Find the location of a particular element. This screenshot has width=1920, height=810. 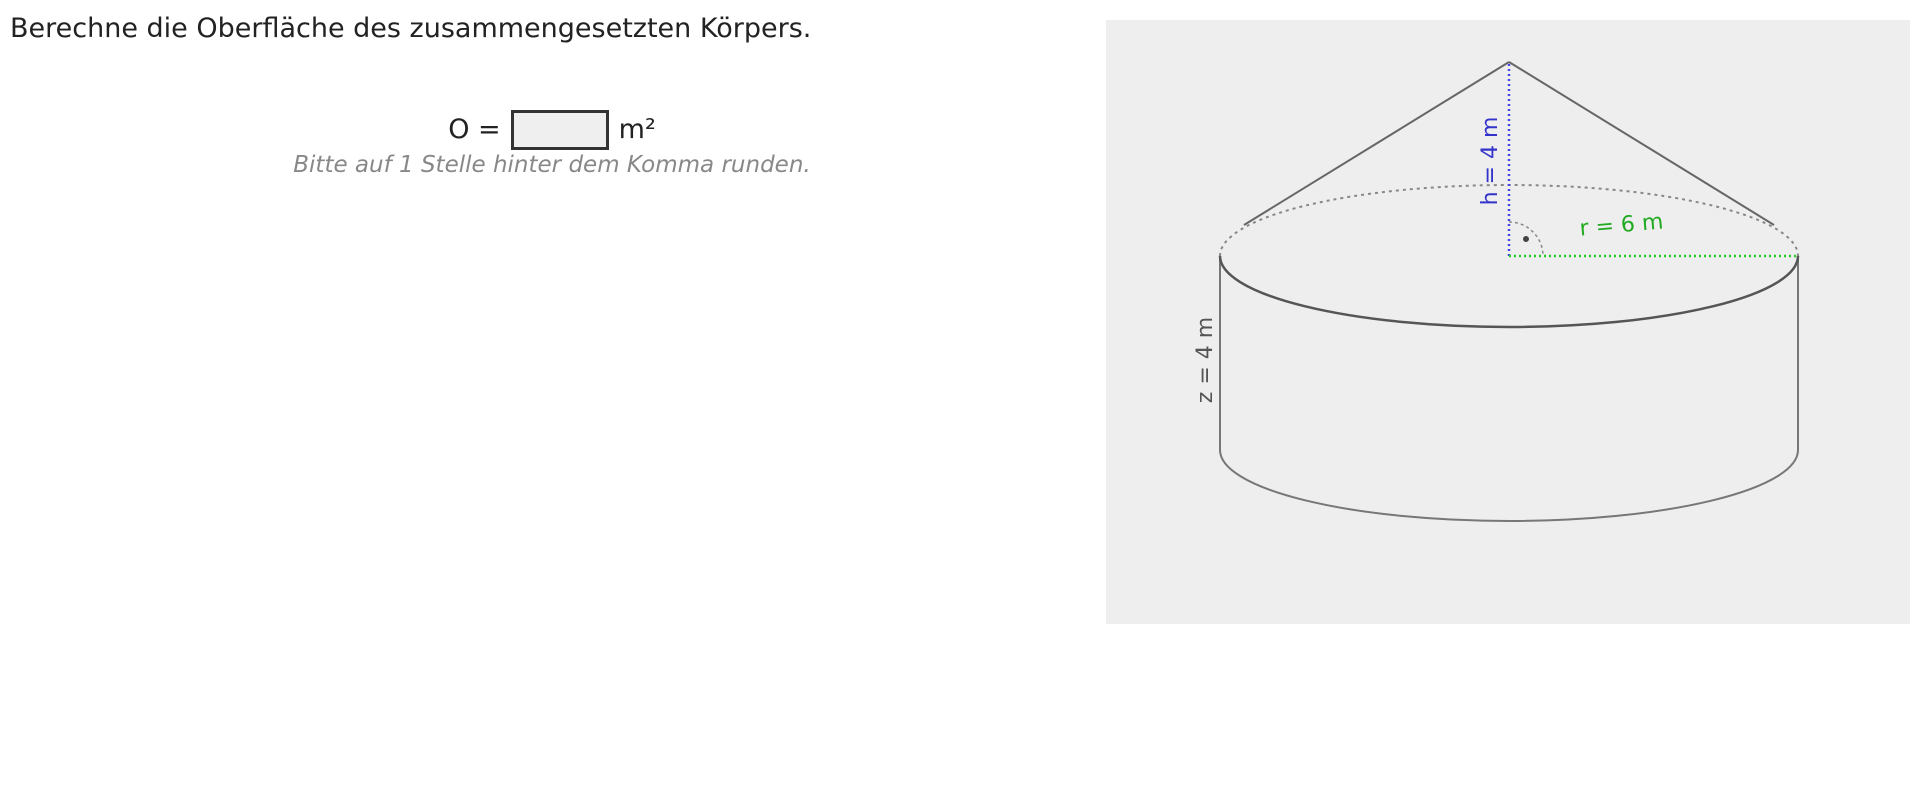

answer-row: O = m² is located at coordinates (552, 129).